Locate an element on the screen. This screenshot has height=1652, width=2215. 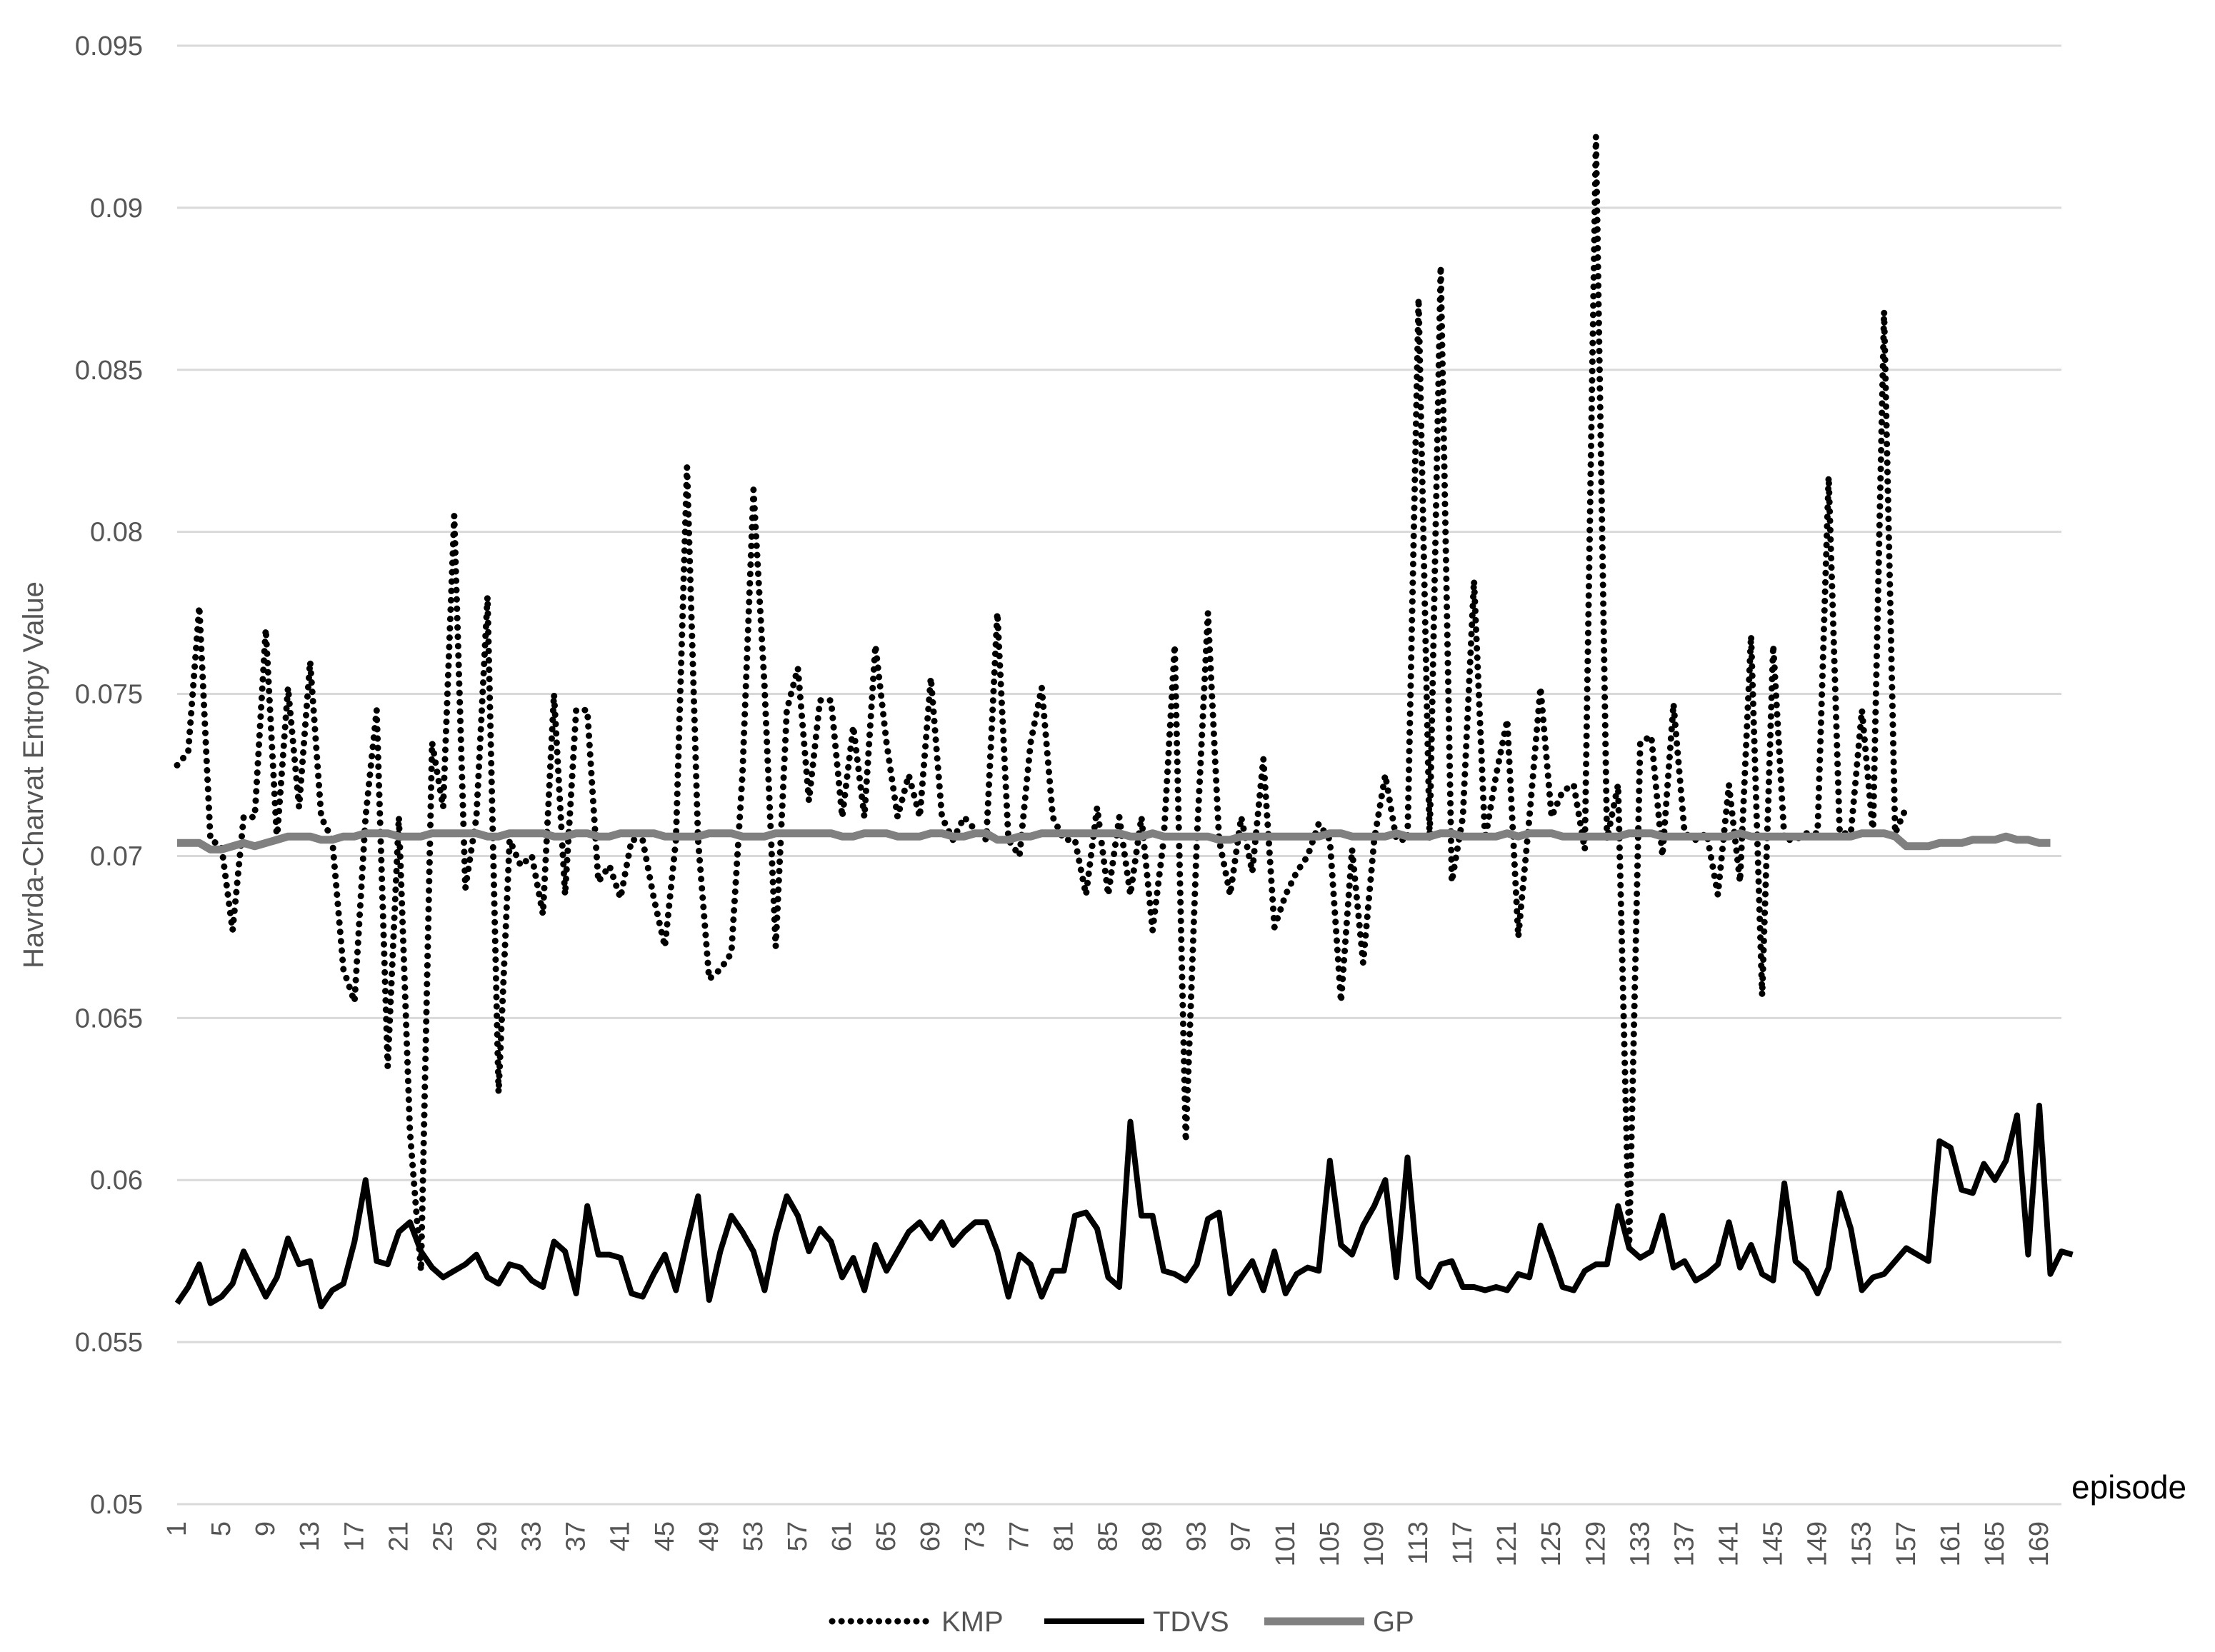
y-tick-label: 0.06 is located at coordinates (116, 1181).